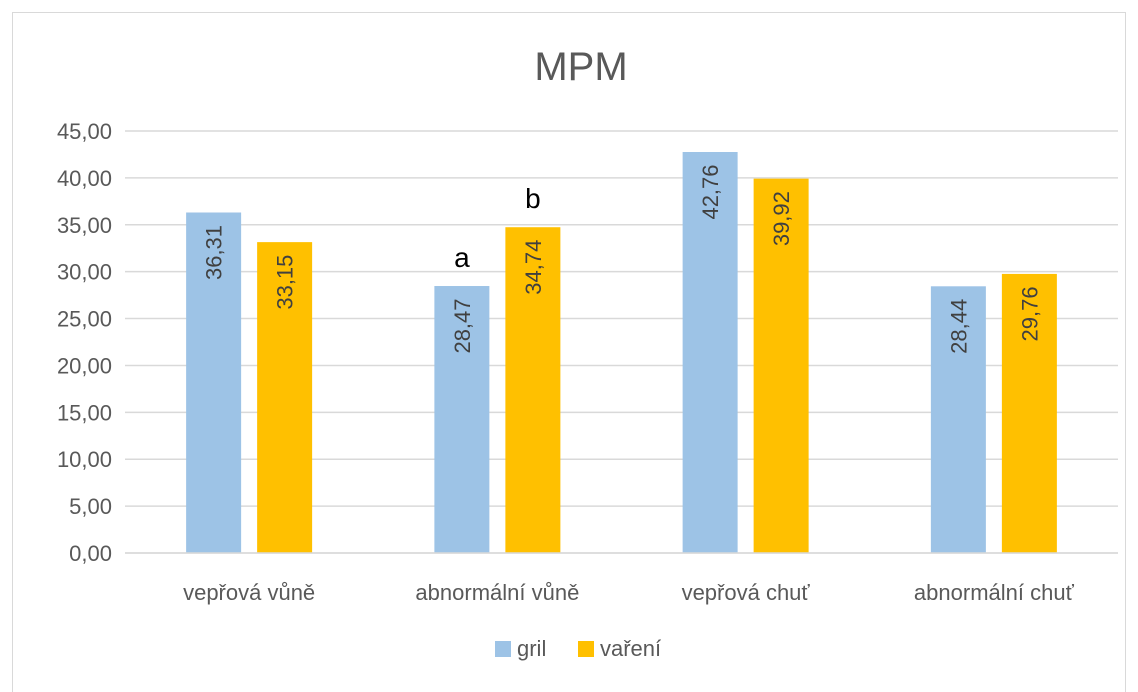  I want to click on data-label: 28,44, so click(958, 326).